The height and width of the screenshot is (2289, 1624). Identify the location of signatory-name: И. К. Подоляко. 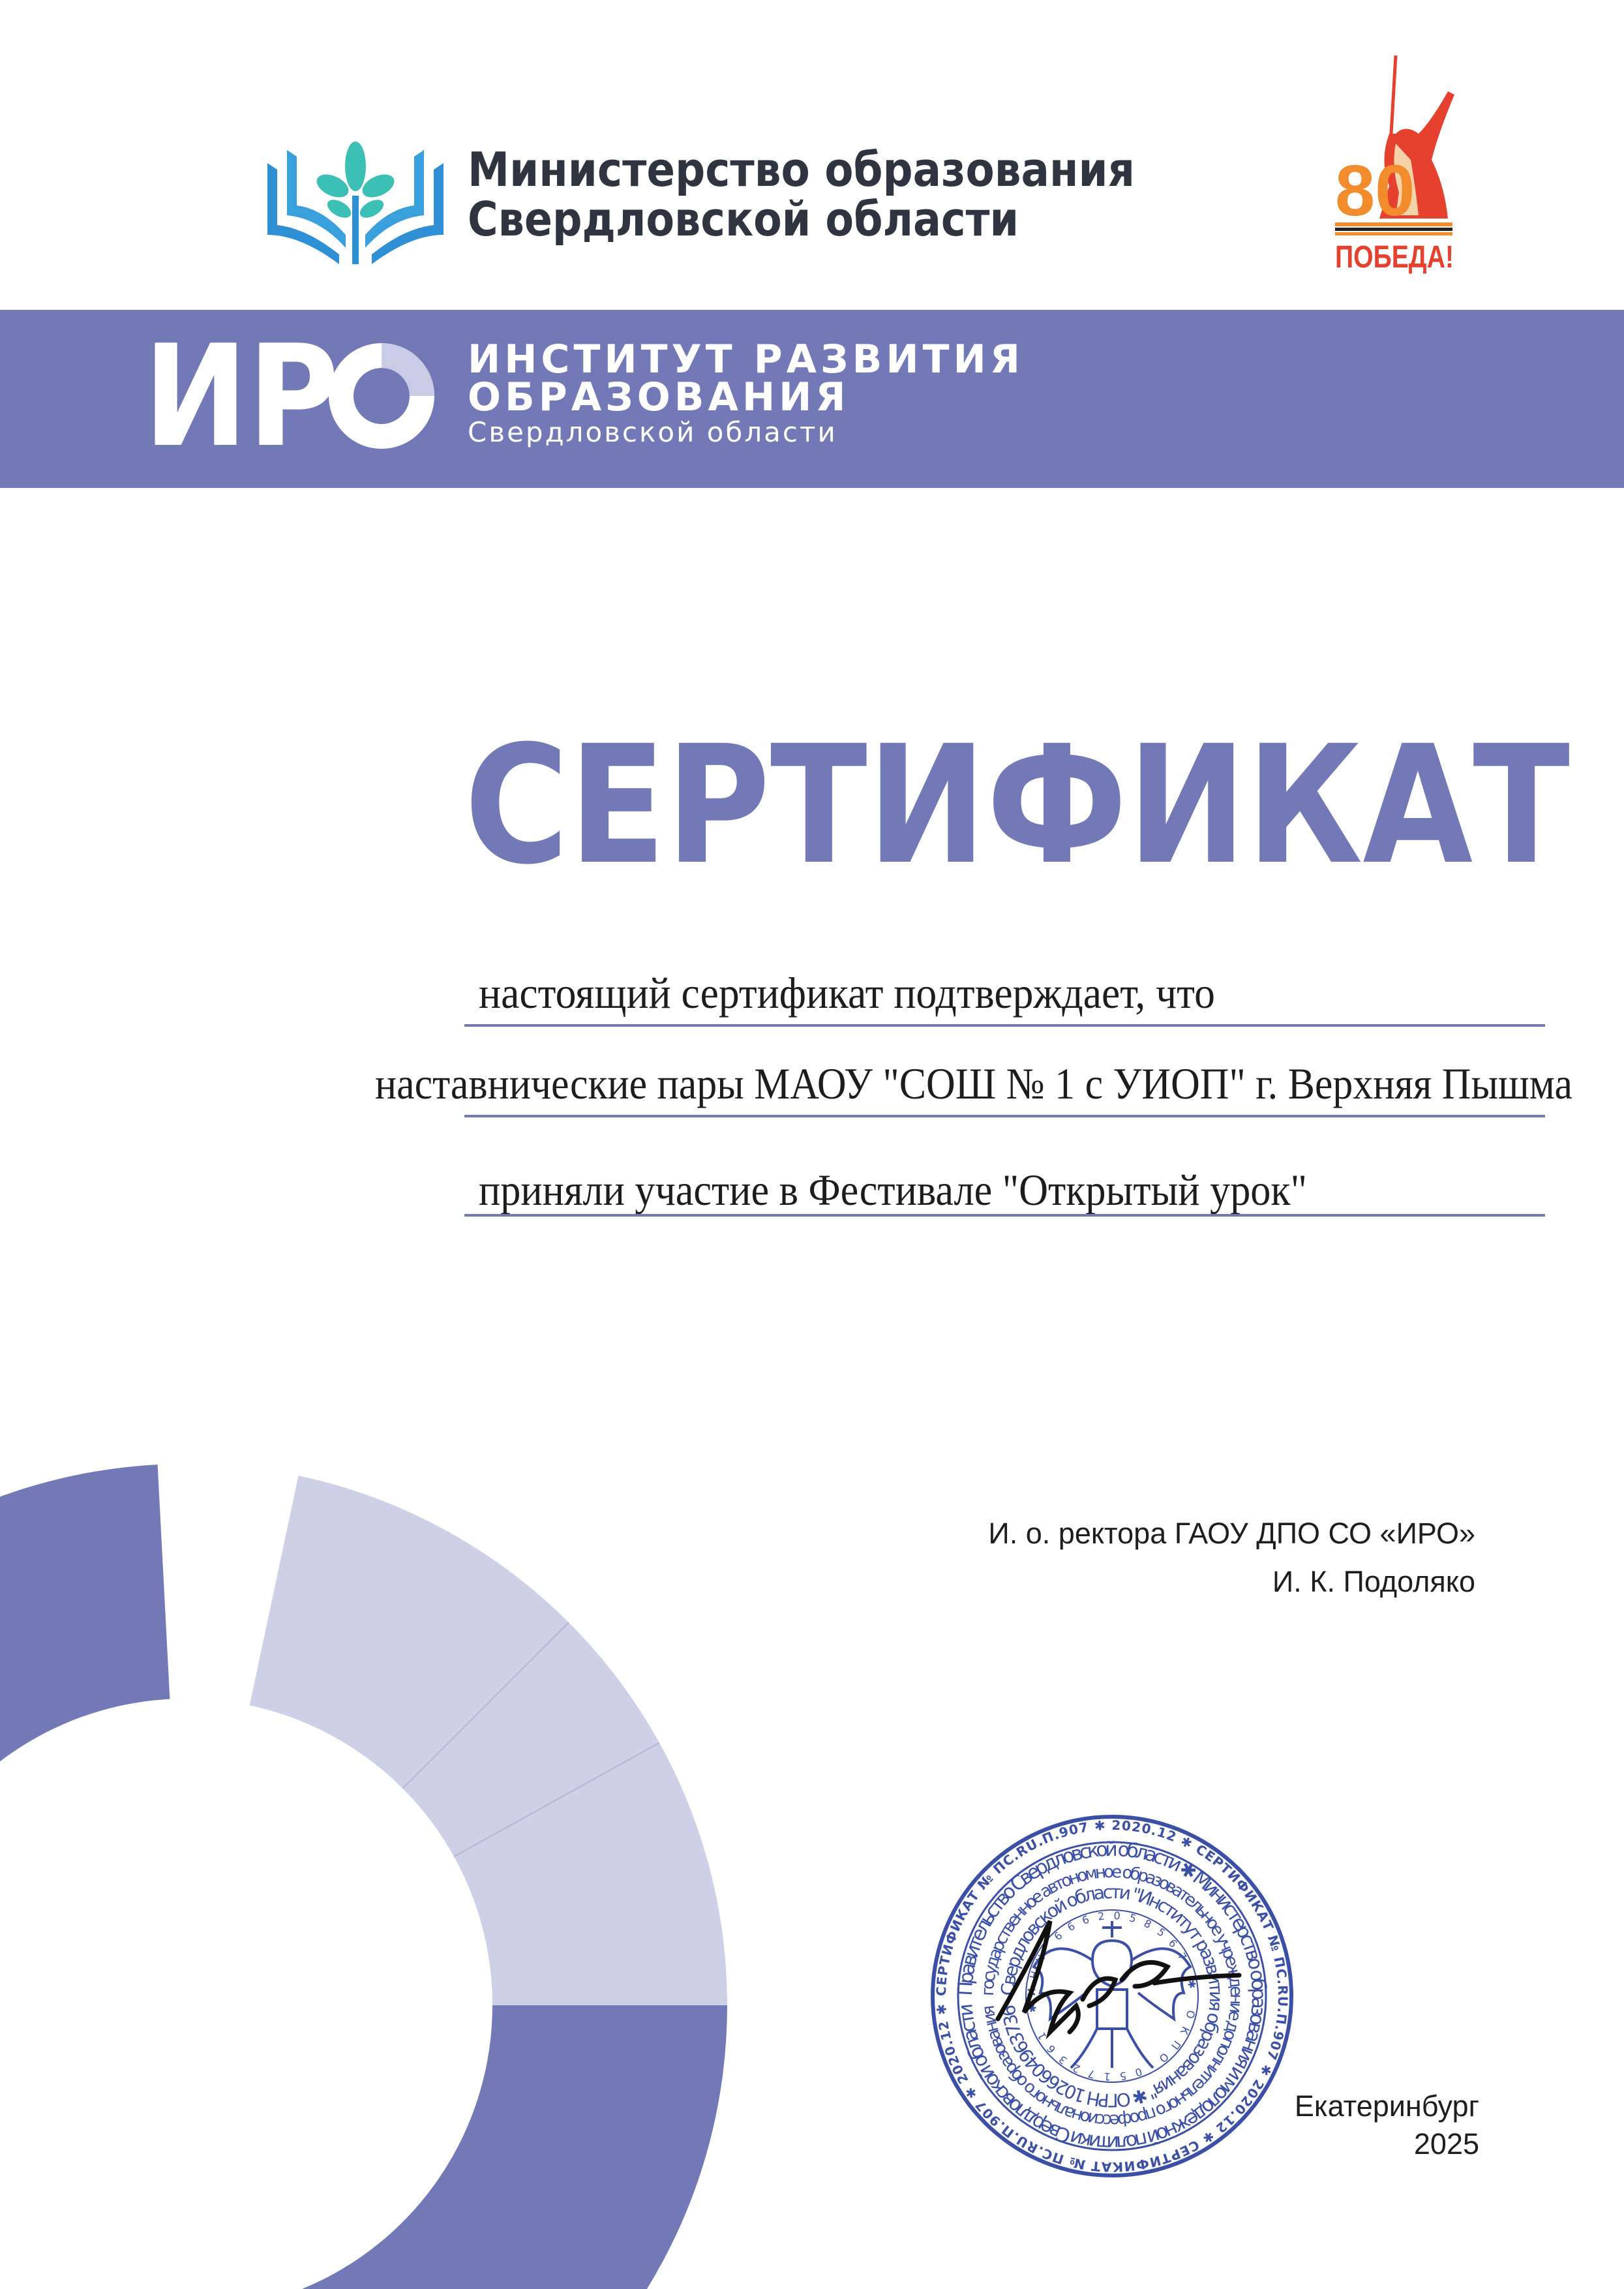
(1373, 1581).